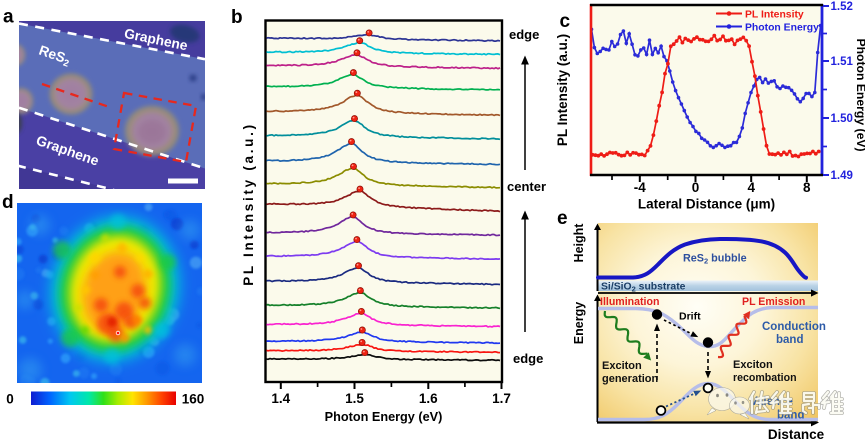  Describe the element at coordinates (794, 327) in the screenshot. I see `svg-text: Conduction` at that location.